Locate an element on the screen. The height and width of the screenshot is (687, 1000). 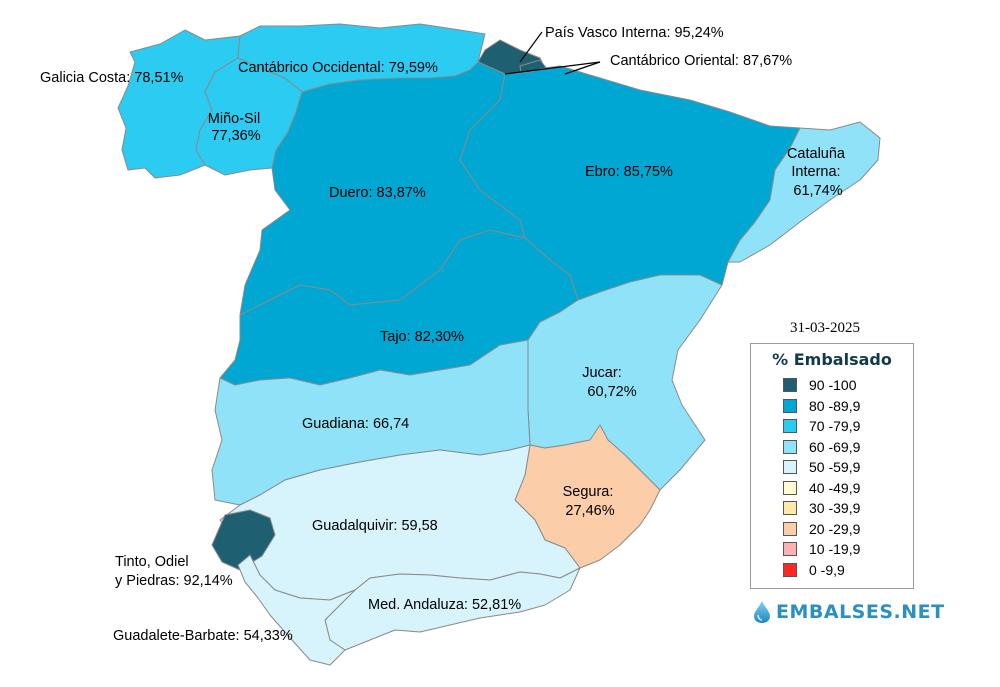
label-guadiana: Guadiana: 66,74 is located at coordinates (355, 424).